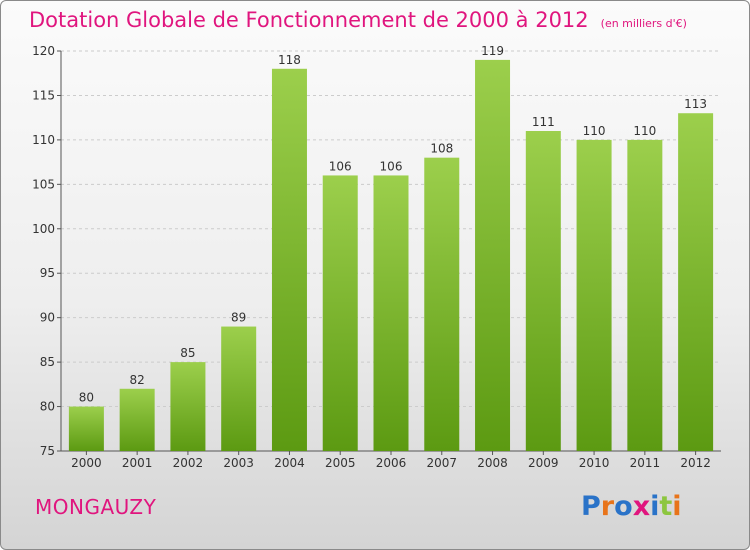 The height and width of the screenshot is (550, 750). Describe the element at coordinates (289, 463) in the screenshot. I see `x-tick-label: 2004` at that location.